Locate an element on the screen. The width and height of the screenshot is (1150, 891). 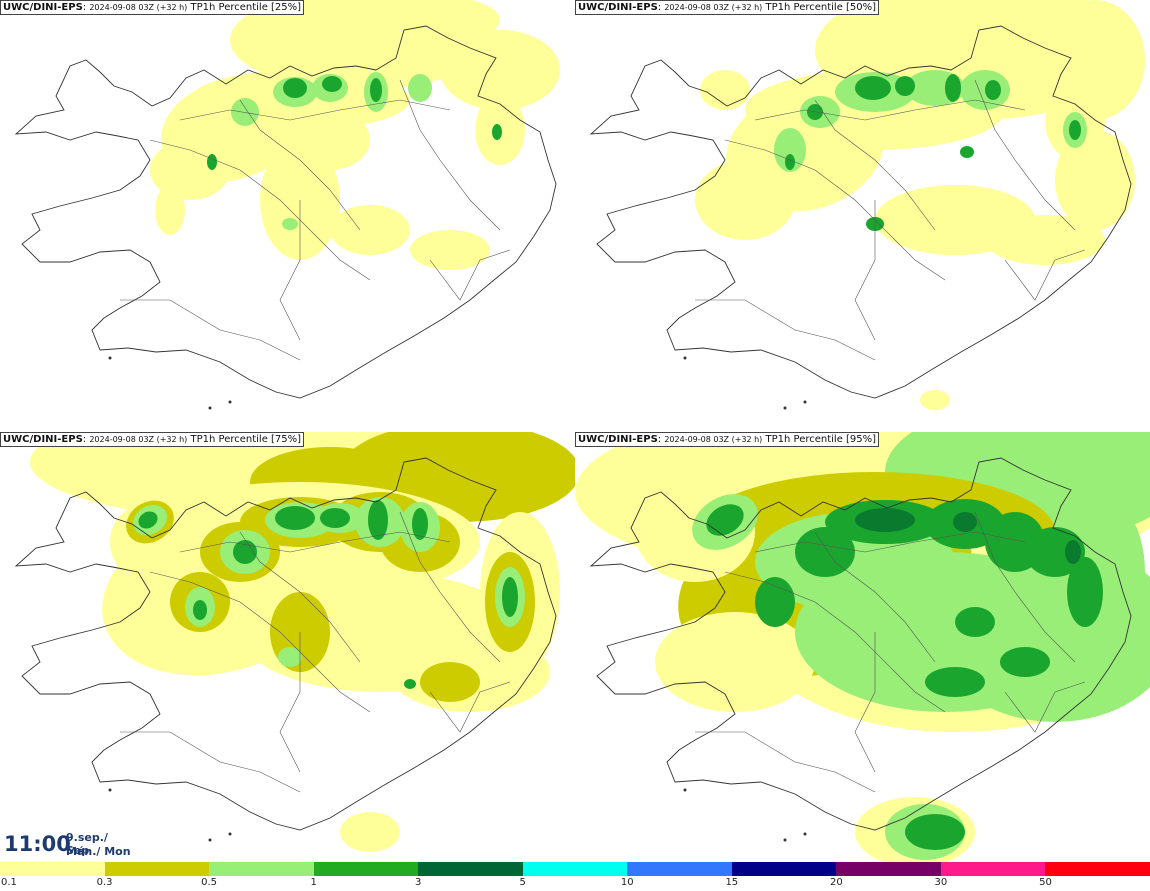
legend-tick-label: 10 is located at coordinates (627, 882).